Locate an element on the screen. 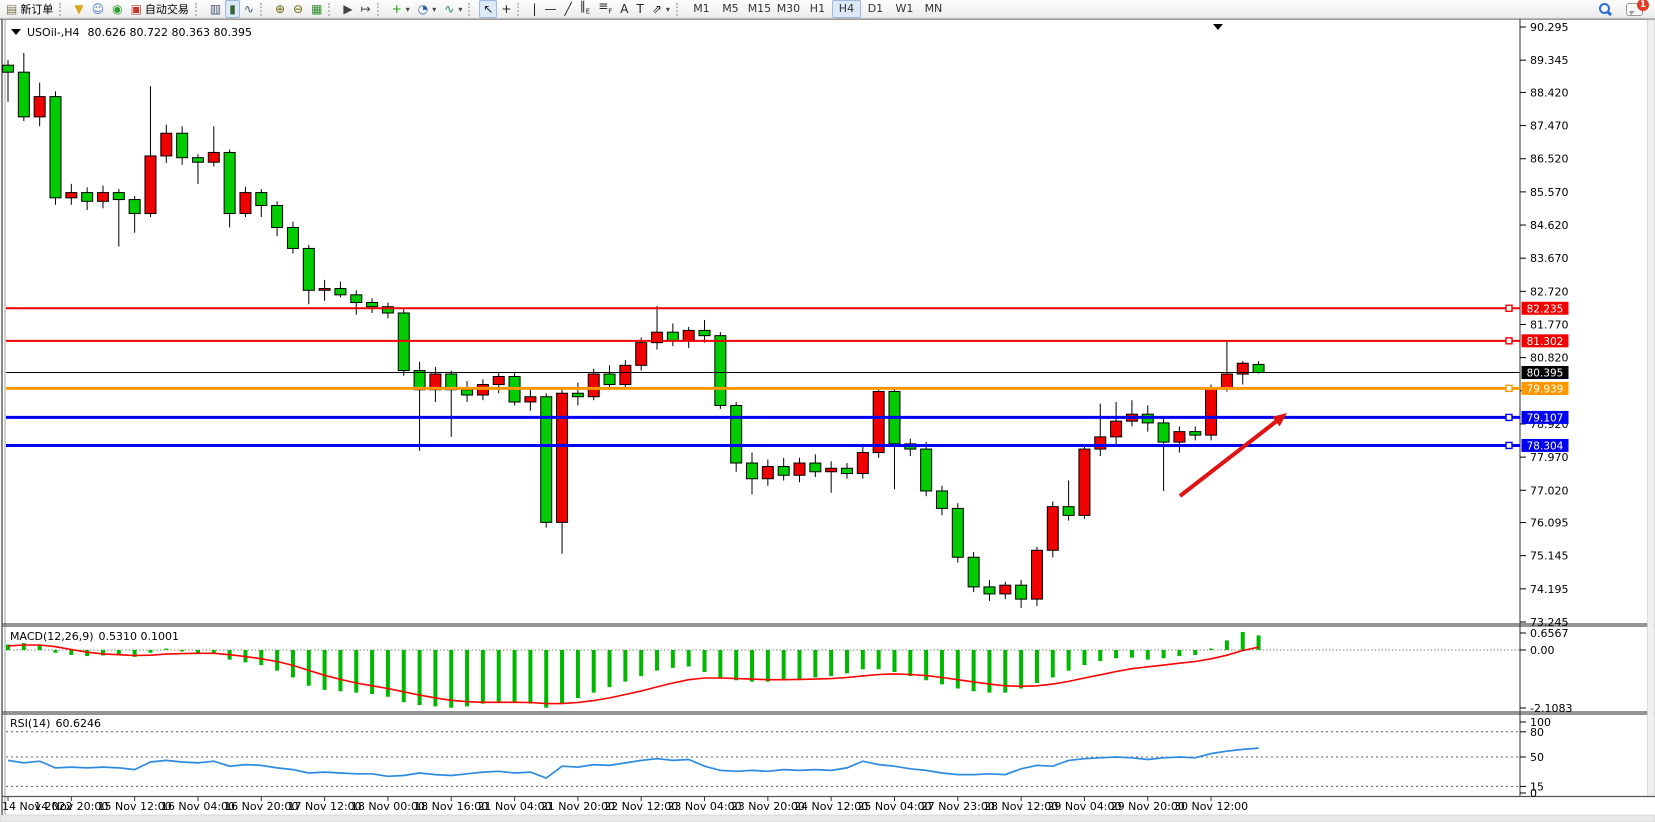  channel-button: ∥E is located at coordinates (585, 9).